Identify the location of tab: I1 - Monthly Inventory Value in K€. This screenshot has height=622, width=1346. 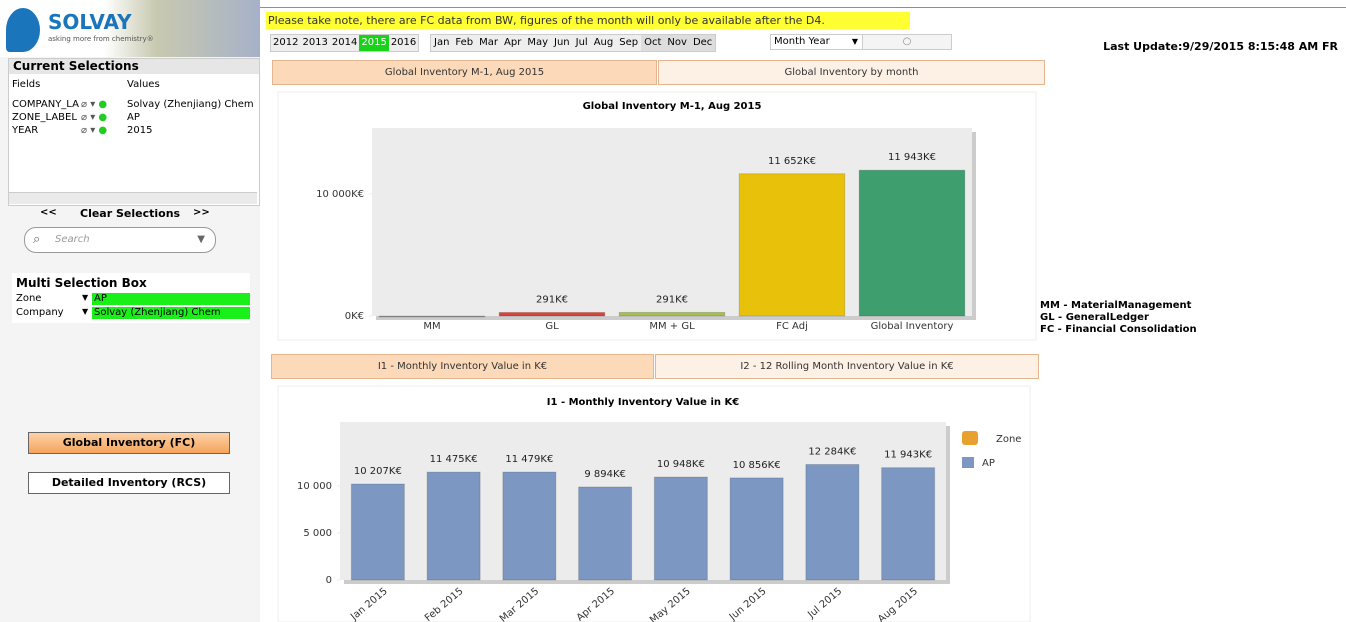
(462, 366).